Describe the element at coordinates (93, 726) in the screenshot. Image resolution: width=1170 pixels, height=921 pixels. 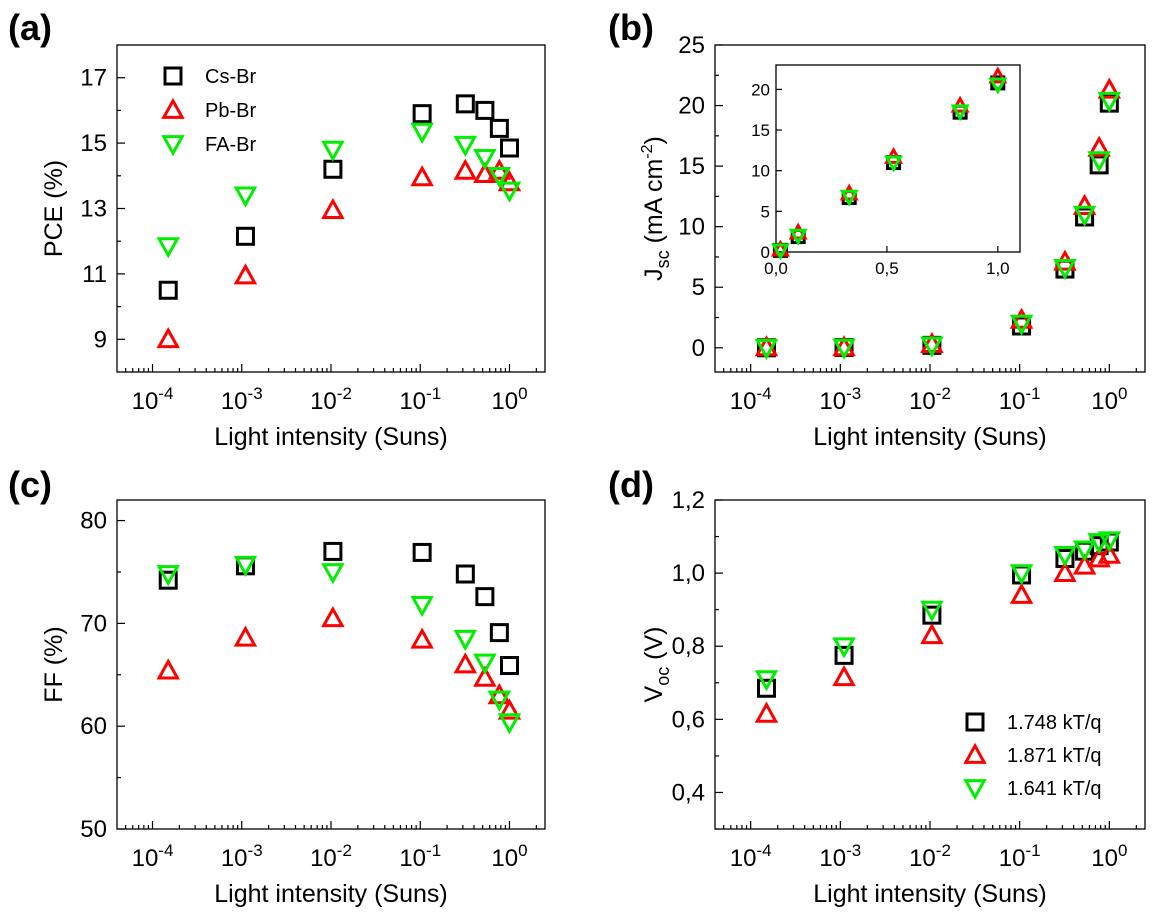
I see `y-tick-label: 60` at that location.